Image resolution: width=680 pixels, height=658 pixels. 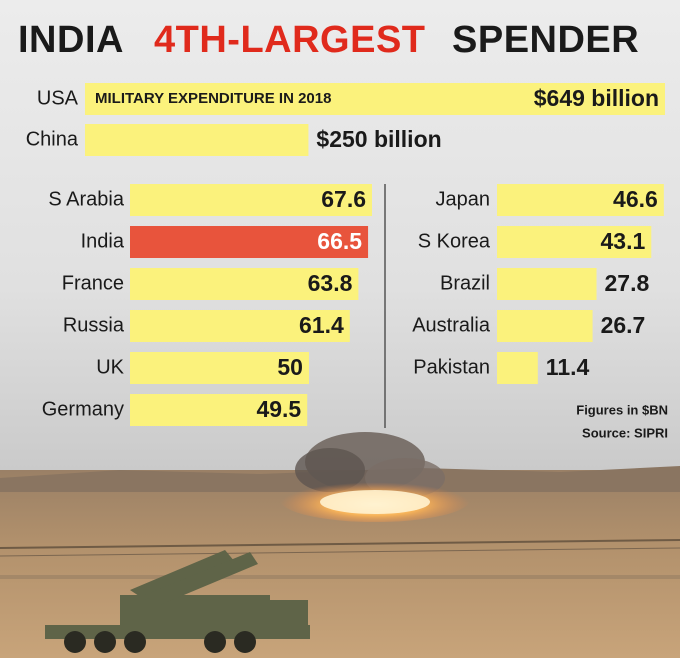 I want to click on note: Figures in $BN, so click(x=622, y=409).